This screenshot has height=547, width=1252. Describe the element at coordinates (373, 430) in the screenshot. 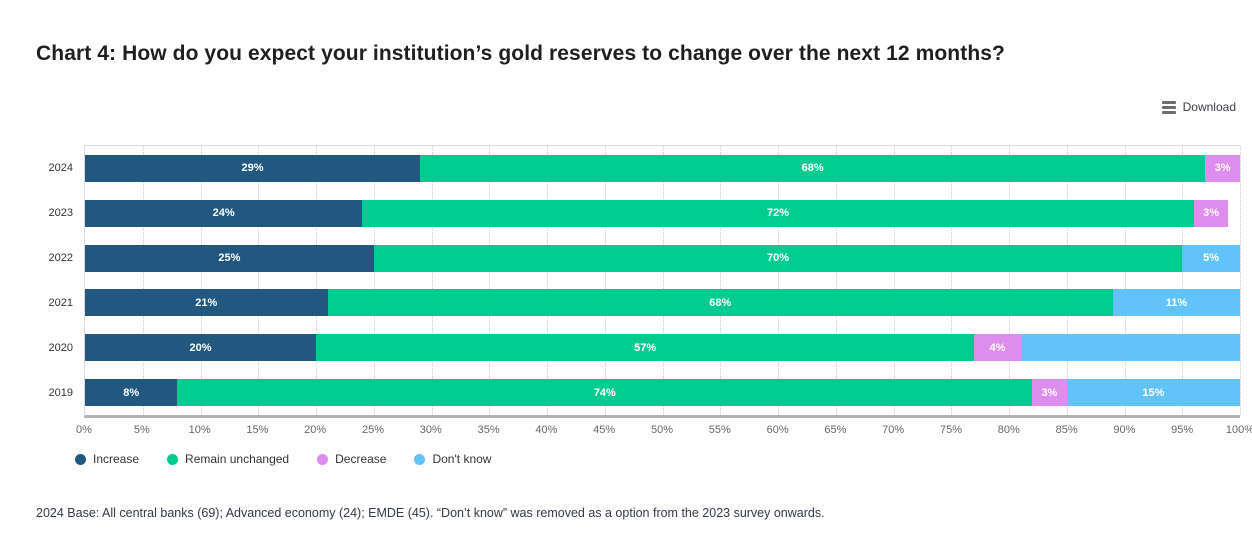

I see `x-axis-tick-label: 25%` at that location.